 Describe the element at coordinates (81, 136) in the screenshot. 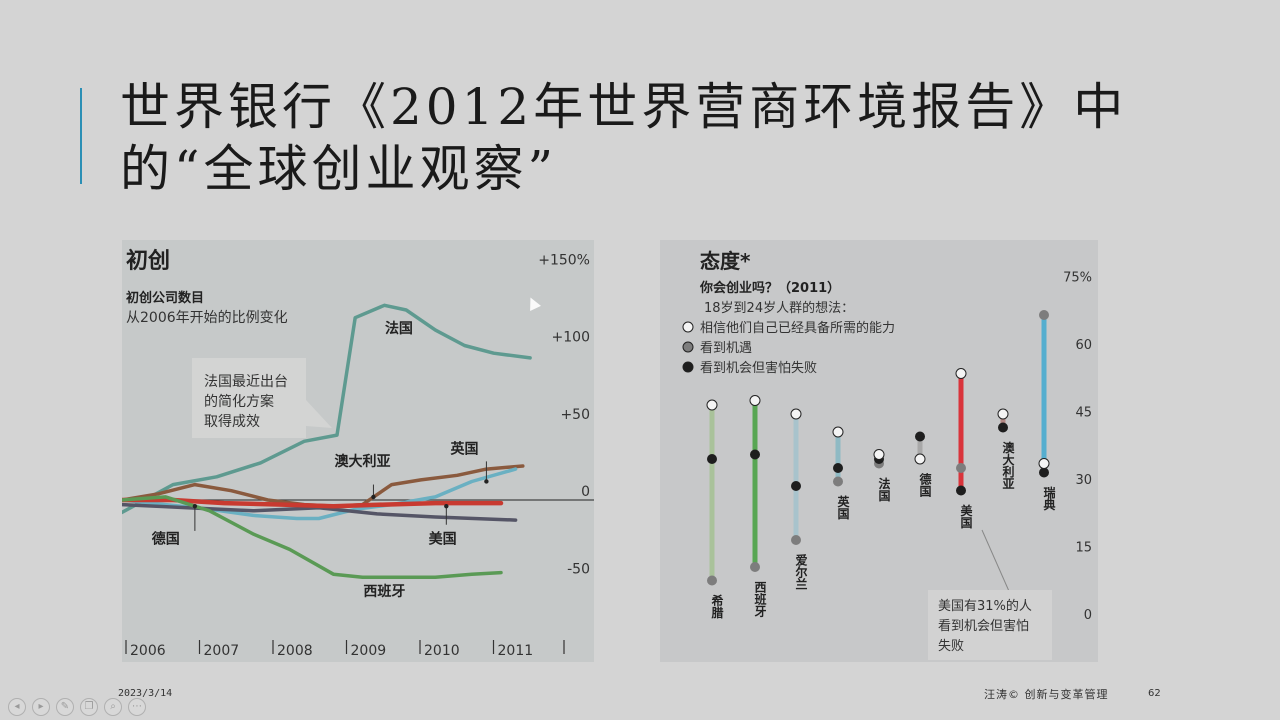

I see `title-accent-bar` at that location.